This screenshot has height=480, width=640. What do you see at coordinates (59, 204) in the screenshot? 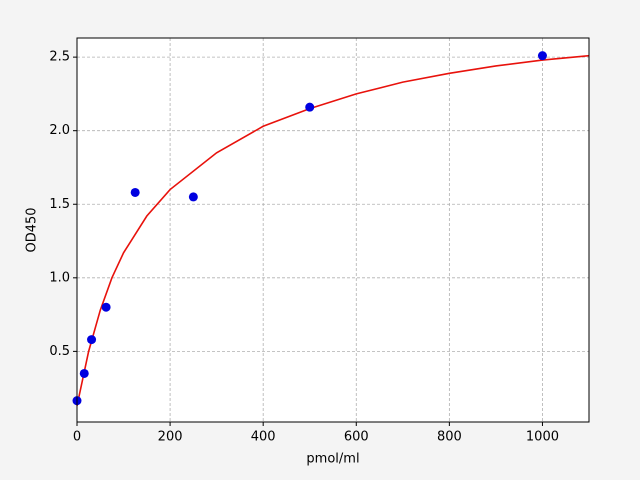
I see `y-tick-label: 1.5` at bounding box center [59, 204].